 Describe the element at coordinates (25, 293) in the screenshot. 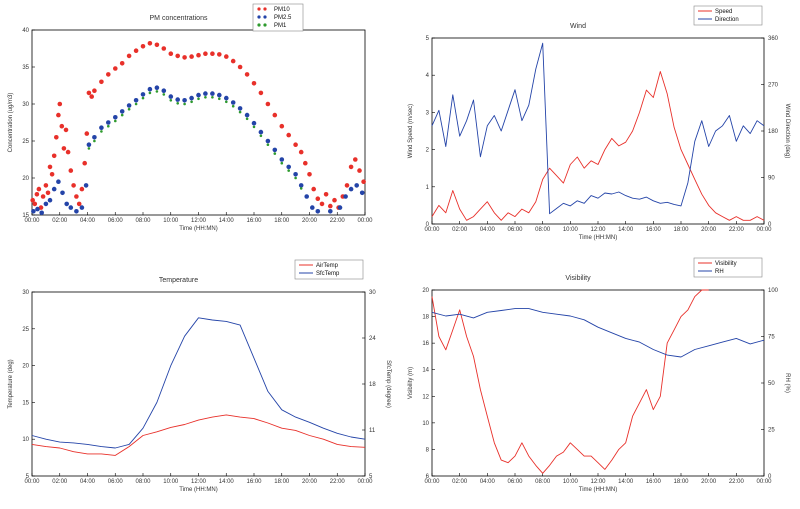

I see `y-tick-label: 30` at that location.